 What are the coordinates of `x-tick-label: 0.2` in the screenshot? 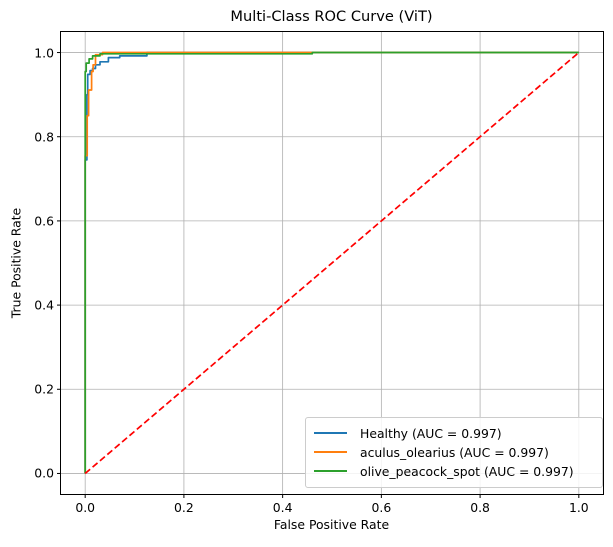 It's located at (184, 507).